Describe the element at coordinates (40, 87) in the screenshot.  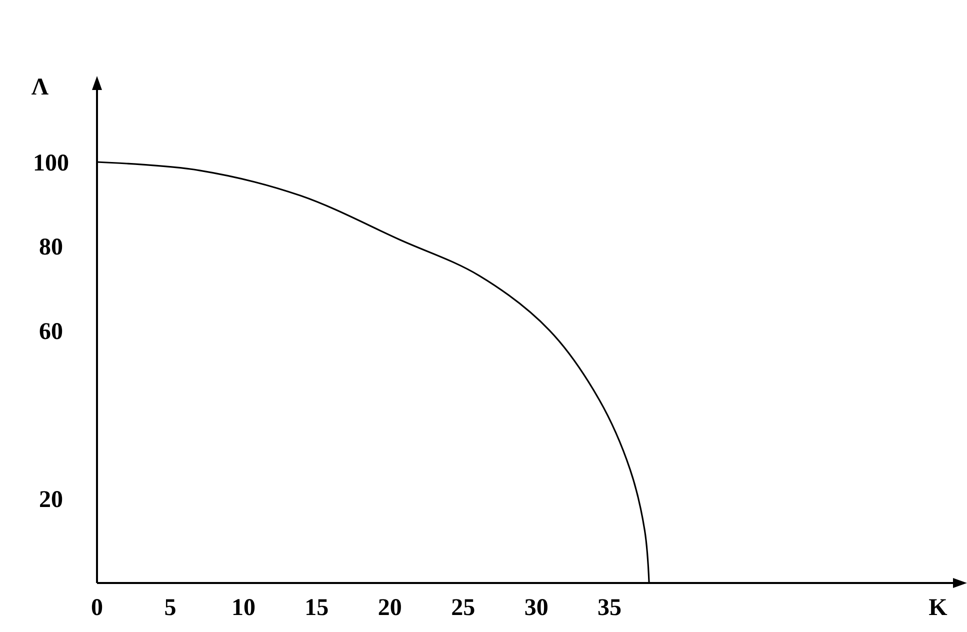
I see `y-axis-title: Λ` at that location.